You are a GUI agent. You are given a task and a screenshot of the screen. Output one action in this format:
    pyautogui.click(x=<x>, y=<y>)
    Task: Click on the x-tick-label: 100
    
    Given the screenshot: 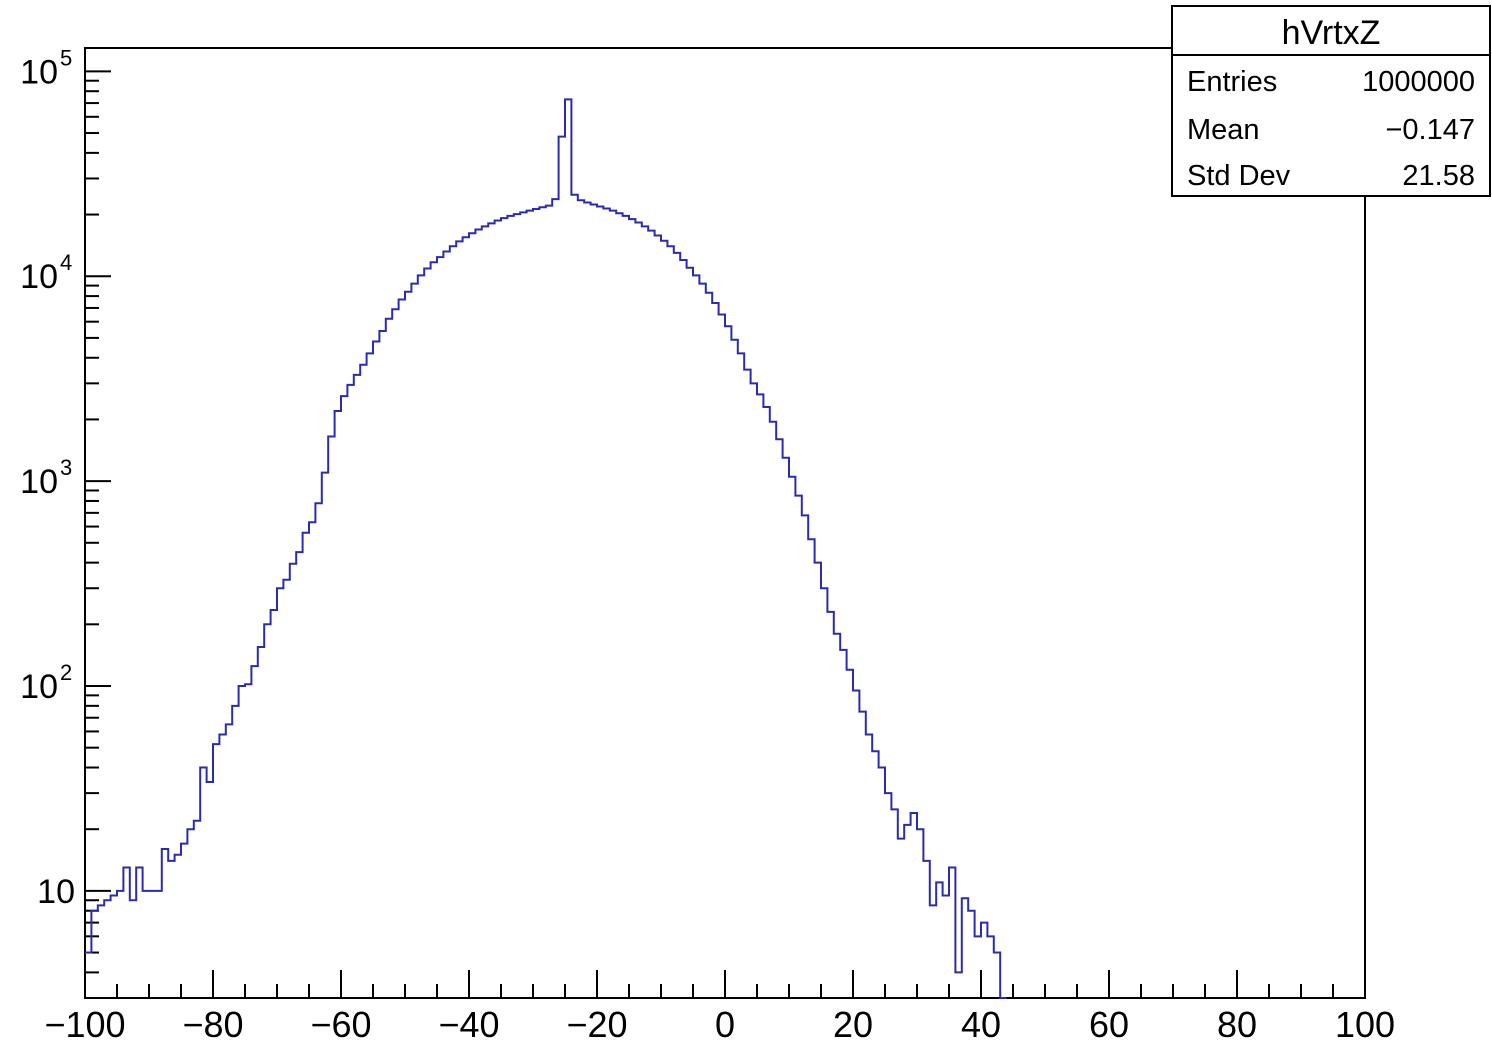 What is the action you would take?
    pyautogui.click(x=1365, y=1024)
    